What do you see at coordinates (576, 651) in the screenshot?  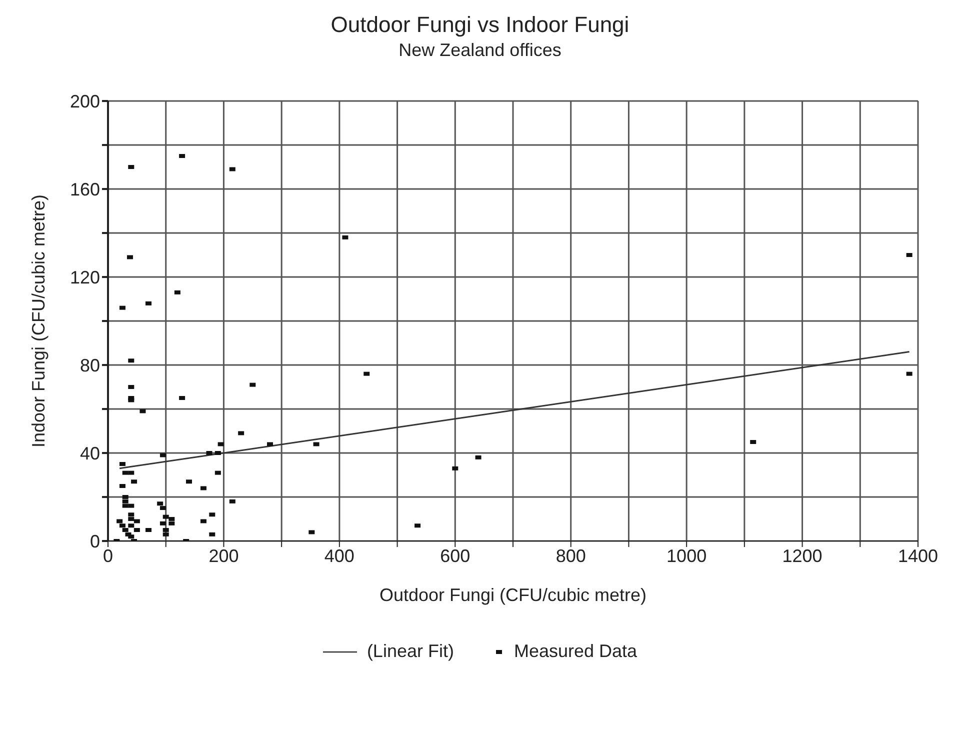 I see `legend-label: Measured Data` at bounding box center [576, 651].